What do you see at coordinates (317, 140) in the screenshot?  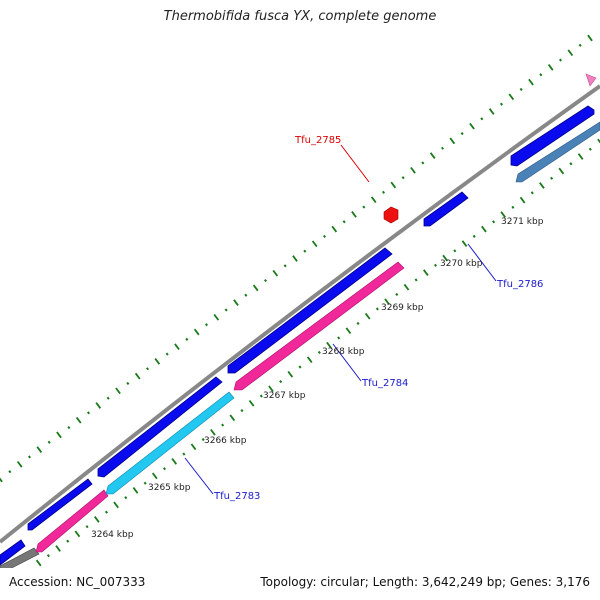 I see `gene-label-tfu-2785: Tfu_2785` at bounding box center [317, 140].